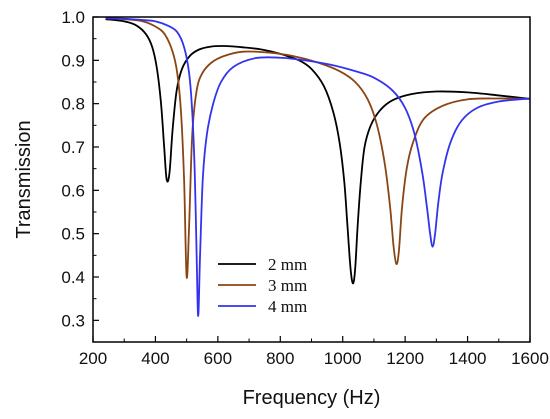 The width and height of the screenshot is (550, 419). I want to click on legend-label-0: 2 mm, so click(287, 264).